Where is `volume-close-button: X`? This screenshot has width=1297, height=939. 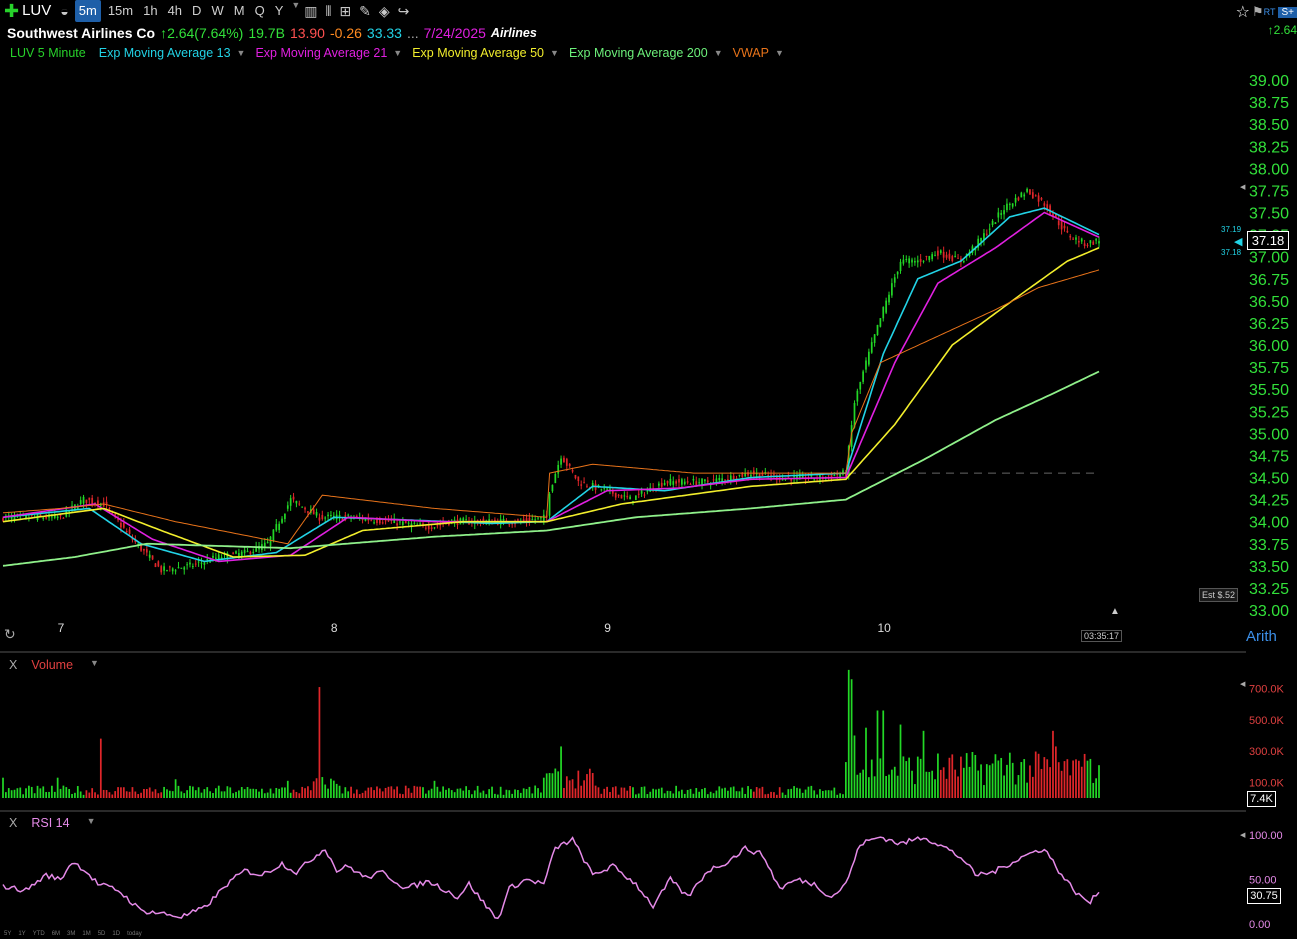 volume-close-button: X is located at coordinates (13, 665).